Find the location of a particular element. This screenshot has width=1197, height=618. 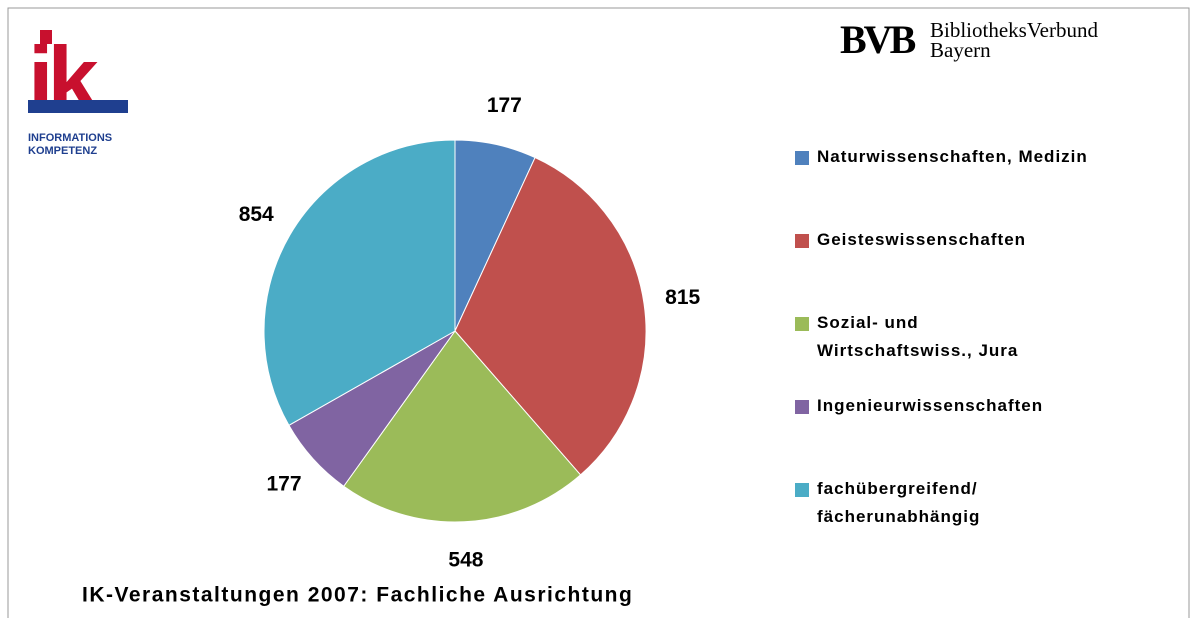

logo-ik: ik is located at coordinates (64, 79).